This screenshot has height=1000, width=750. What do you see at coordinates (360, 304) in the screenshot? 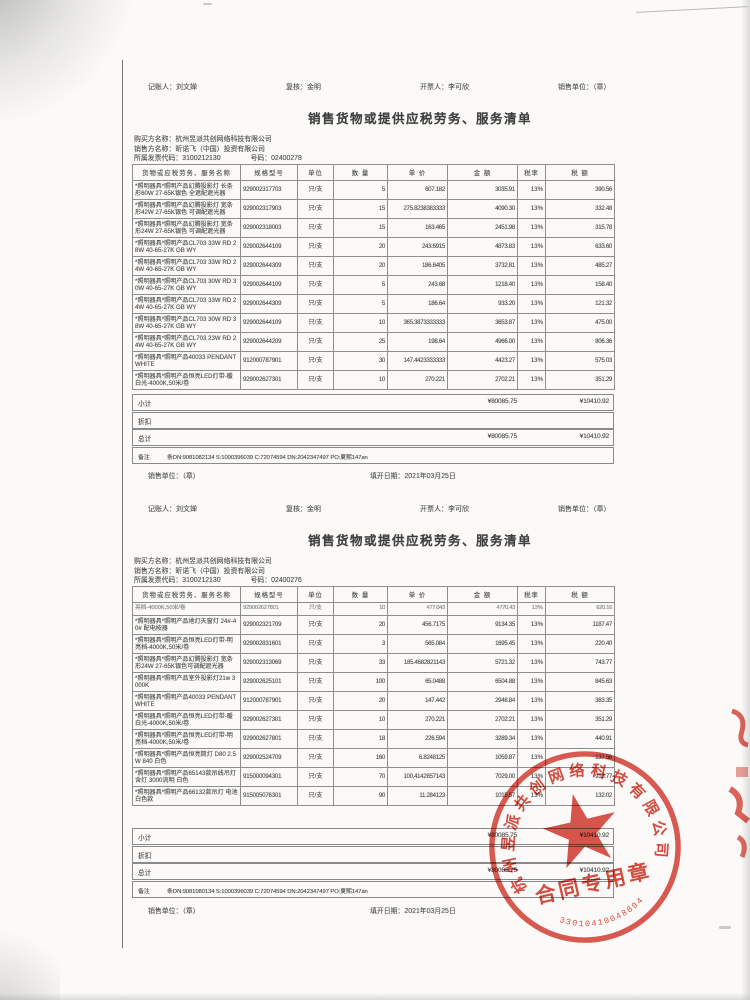
I see `item-qty: 5` at bounding box center [360, 304].